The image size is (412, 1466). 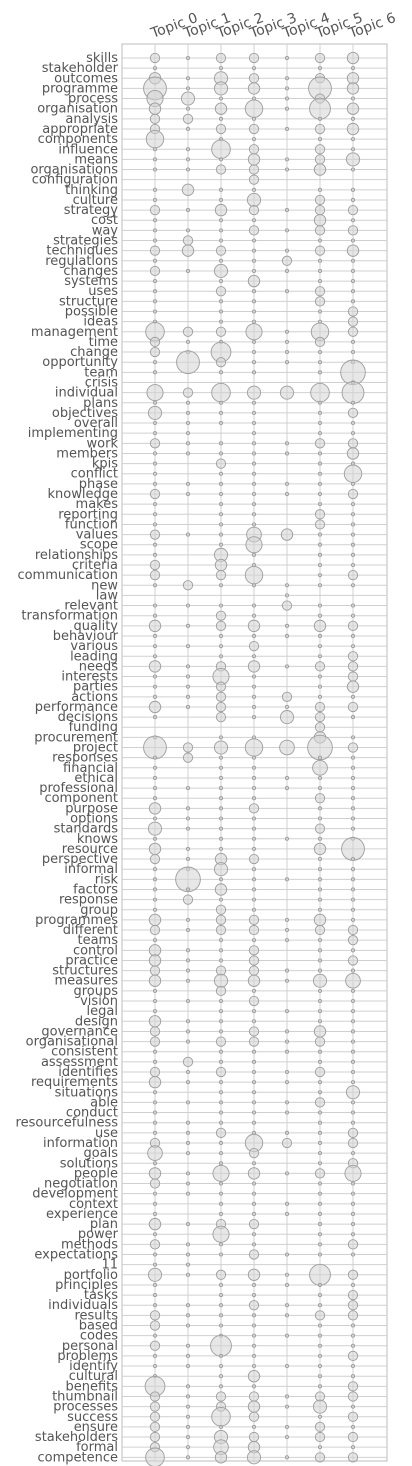 I want to click on term-label: culture, so click(x=95, y=200).